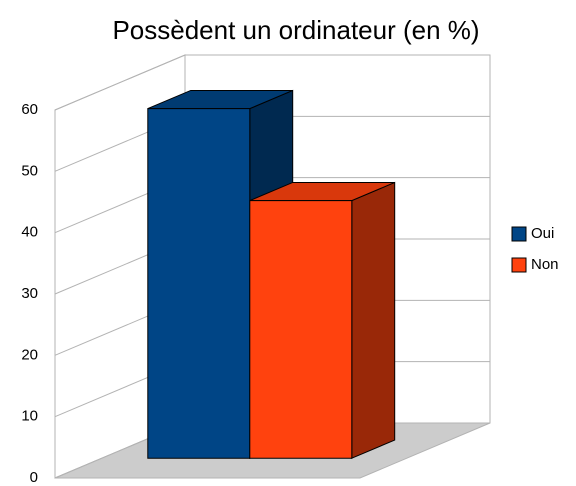  Describe the element at coordinates (373, 320) in the screenshot. I see `bar-side` at that location.